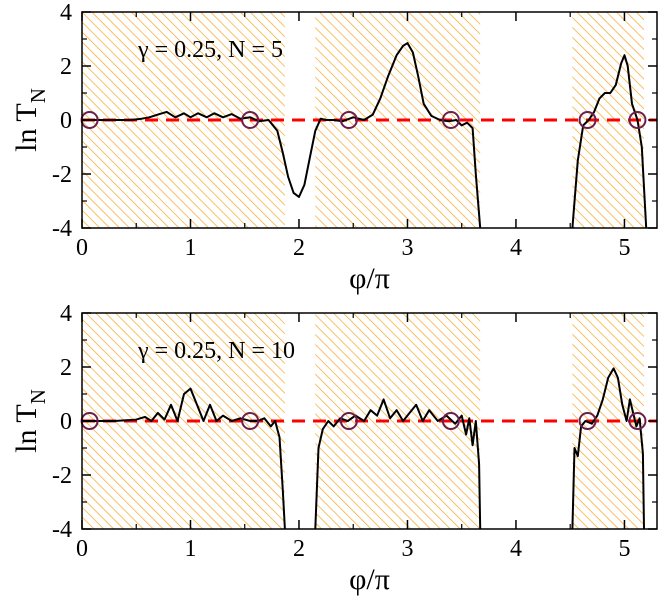  What do you see at coordinates (216, 351) in the screenshot?
I see `parameter-annotation: γ = 0.25, N = 10` at bounding box center [216, 351].